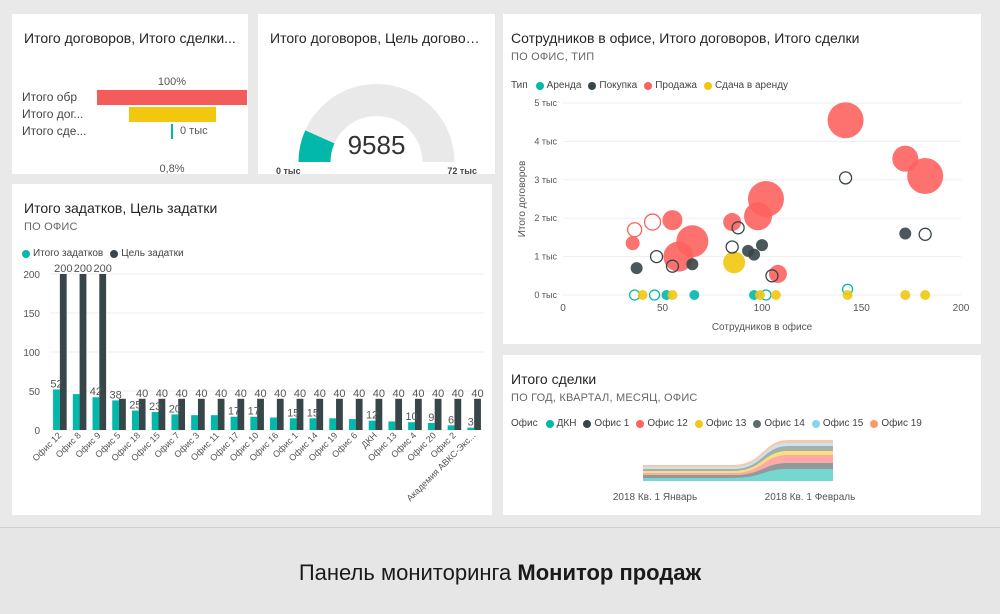  Describe the element at coordinates (172, 82) in the screenshot. I see `funnel-top-label: 100%` at that location.